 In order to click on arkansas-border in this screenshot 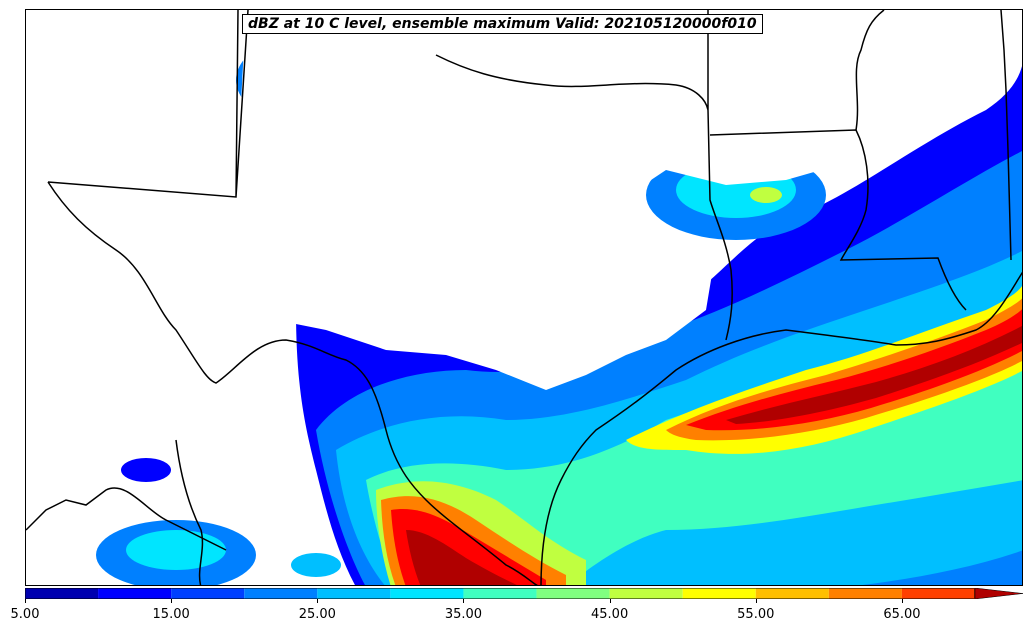, I will do `click(720, 225)`.